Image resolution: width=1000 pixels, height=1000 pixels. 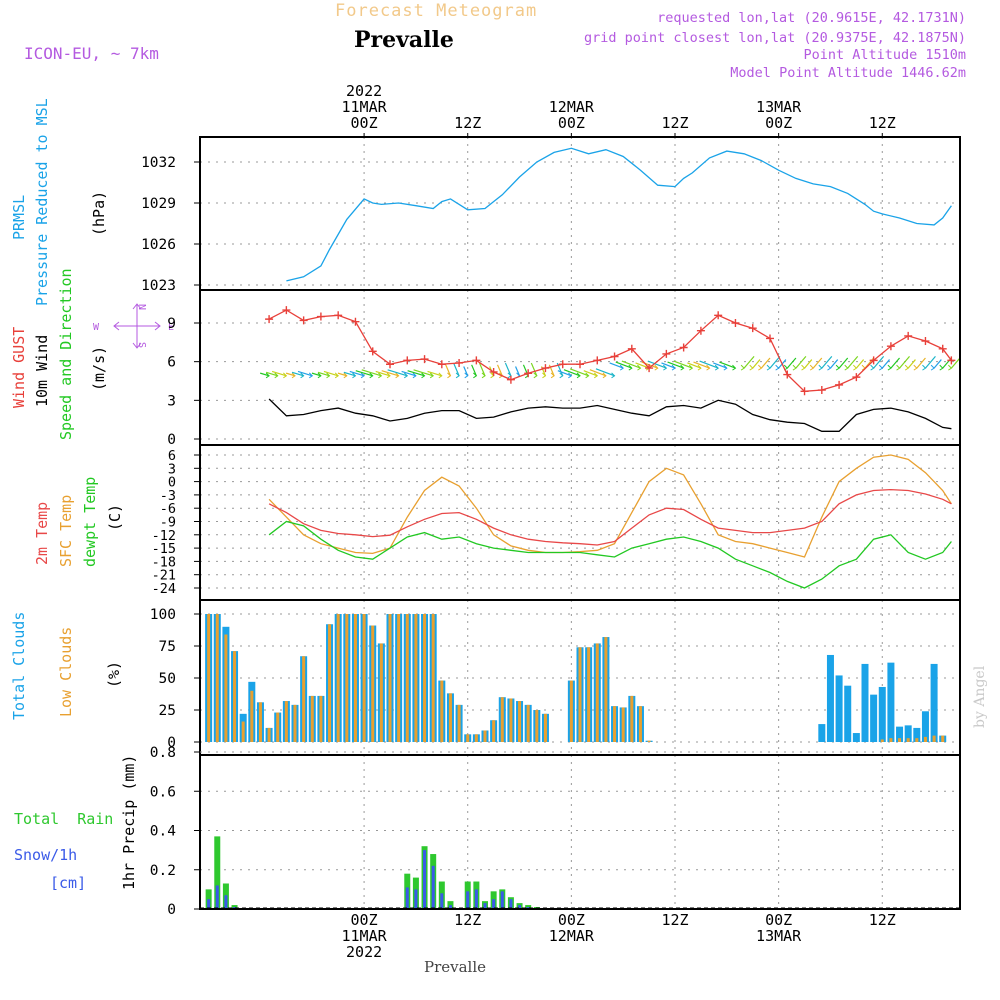 I want to click on label-10m-wind: 10m Wind, so click(x=42, y=371).